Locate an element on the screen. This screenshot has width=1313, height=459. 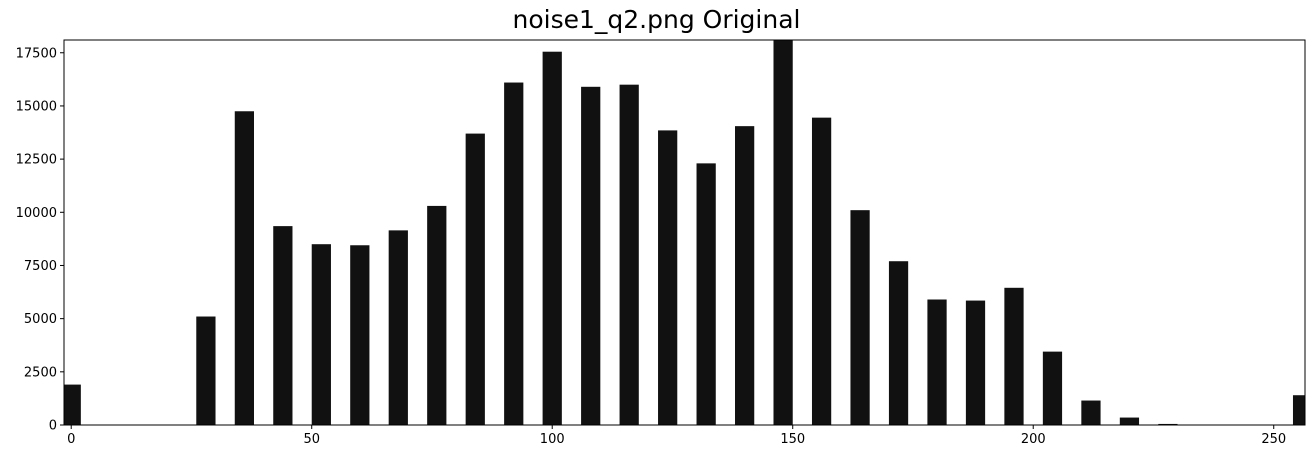
x-tick-label: 50 is located at coordinates (311, 439).